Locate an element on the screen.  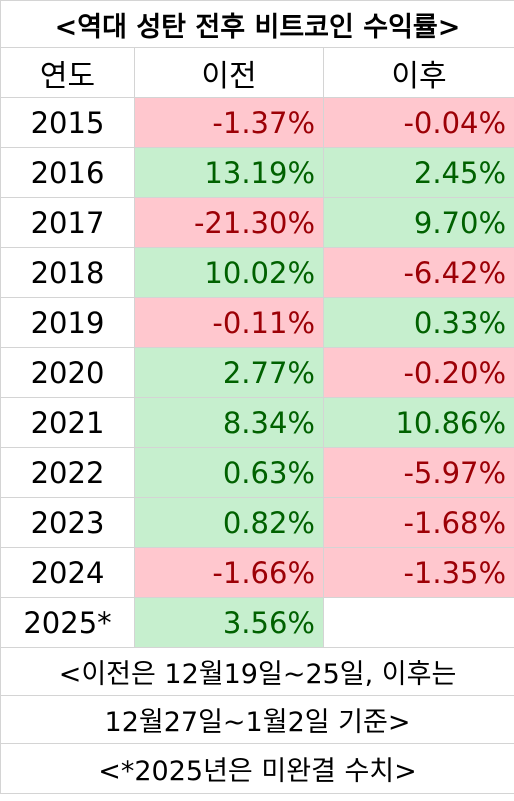
year-cell: 2021 is located at coordinates (67, 422).